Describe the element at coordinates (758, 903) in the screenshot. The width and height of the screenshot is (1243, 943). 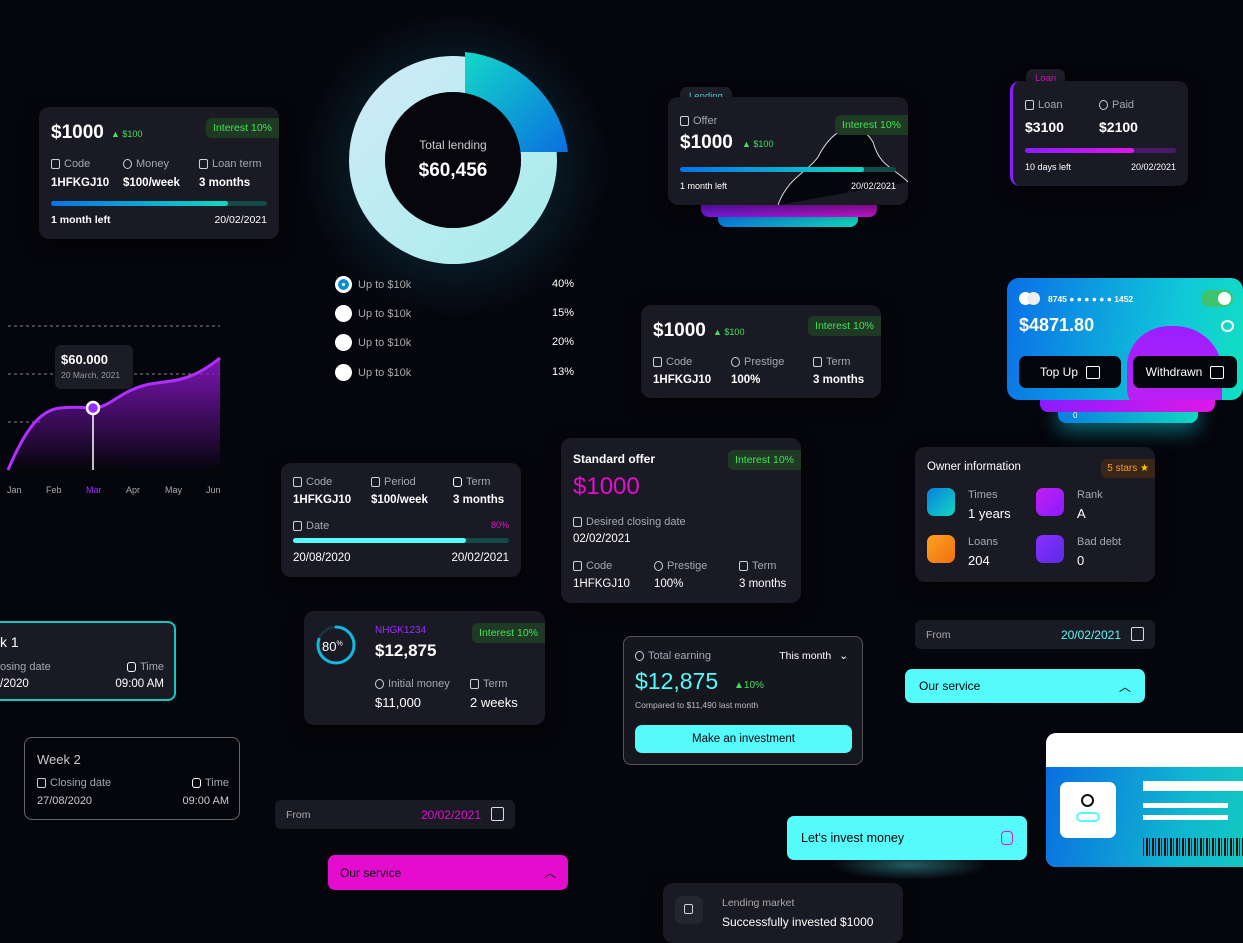
I see `notification-title: Lending market` at that location.